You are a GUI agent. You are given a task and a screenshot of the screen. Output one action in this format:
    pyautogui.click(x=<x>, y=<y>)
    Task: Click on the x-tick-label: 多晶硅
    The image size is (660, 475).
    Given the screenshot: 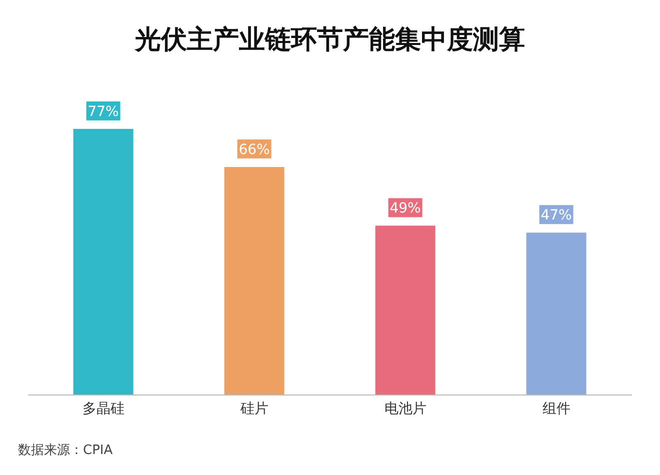 What is the action you would take?
    pyautogui.click(x=103, y=408)
    